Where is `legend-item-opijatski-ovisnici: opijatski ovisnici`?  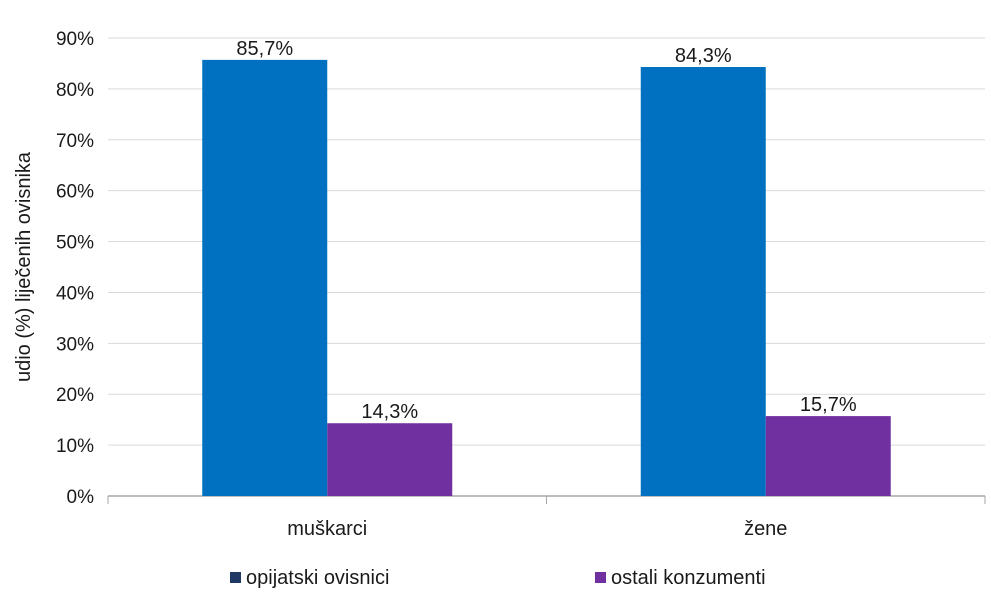
legend-item-opijatski-ovisnici: opijatski ovisnici is located at coordinates (309, 578).